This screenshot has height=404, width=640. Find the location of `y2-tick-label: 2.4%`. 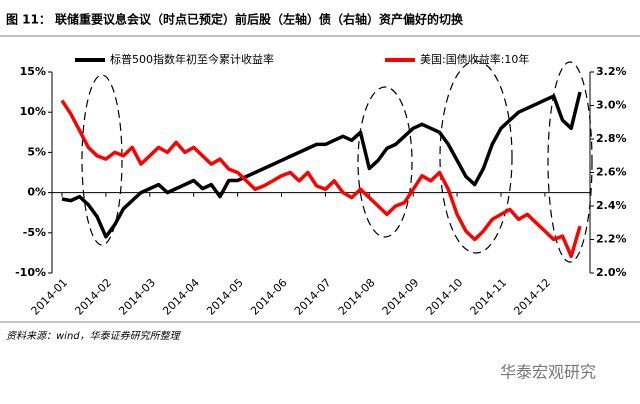

y2-tick-label: 2.4% is located at coordinates (611, 205).